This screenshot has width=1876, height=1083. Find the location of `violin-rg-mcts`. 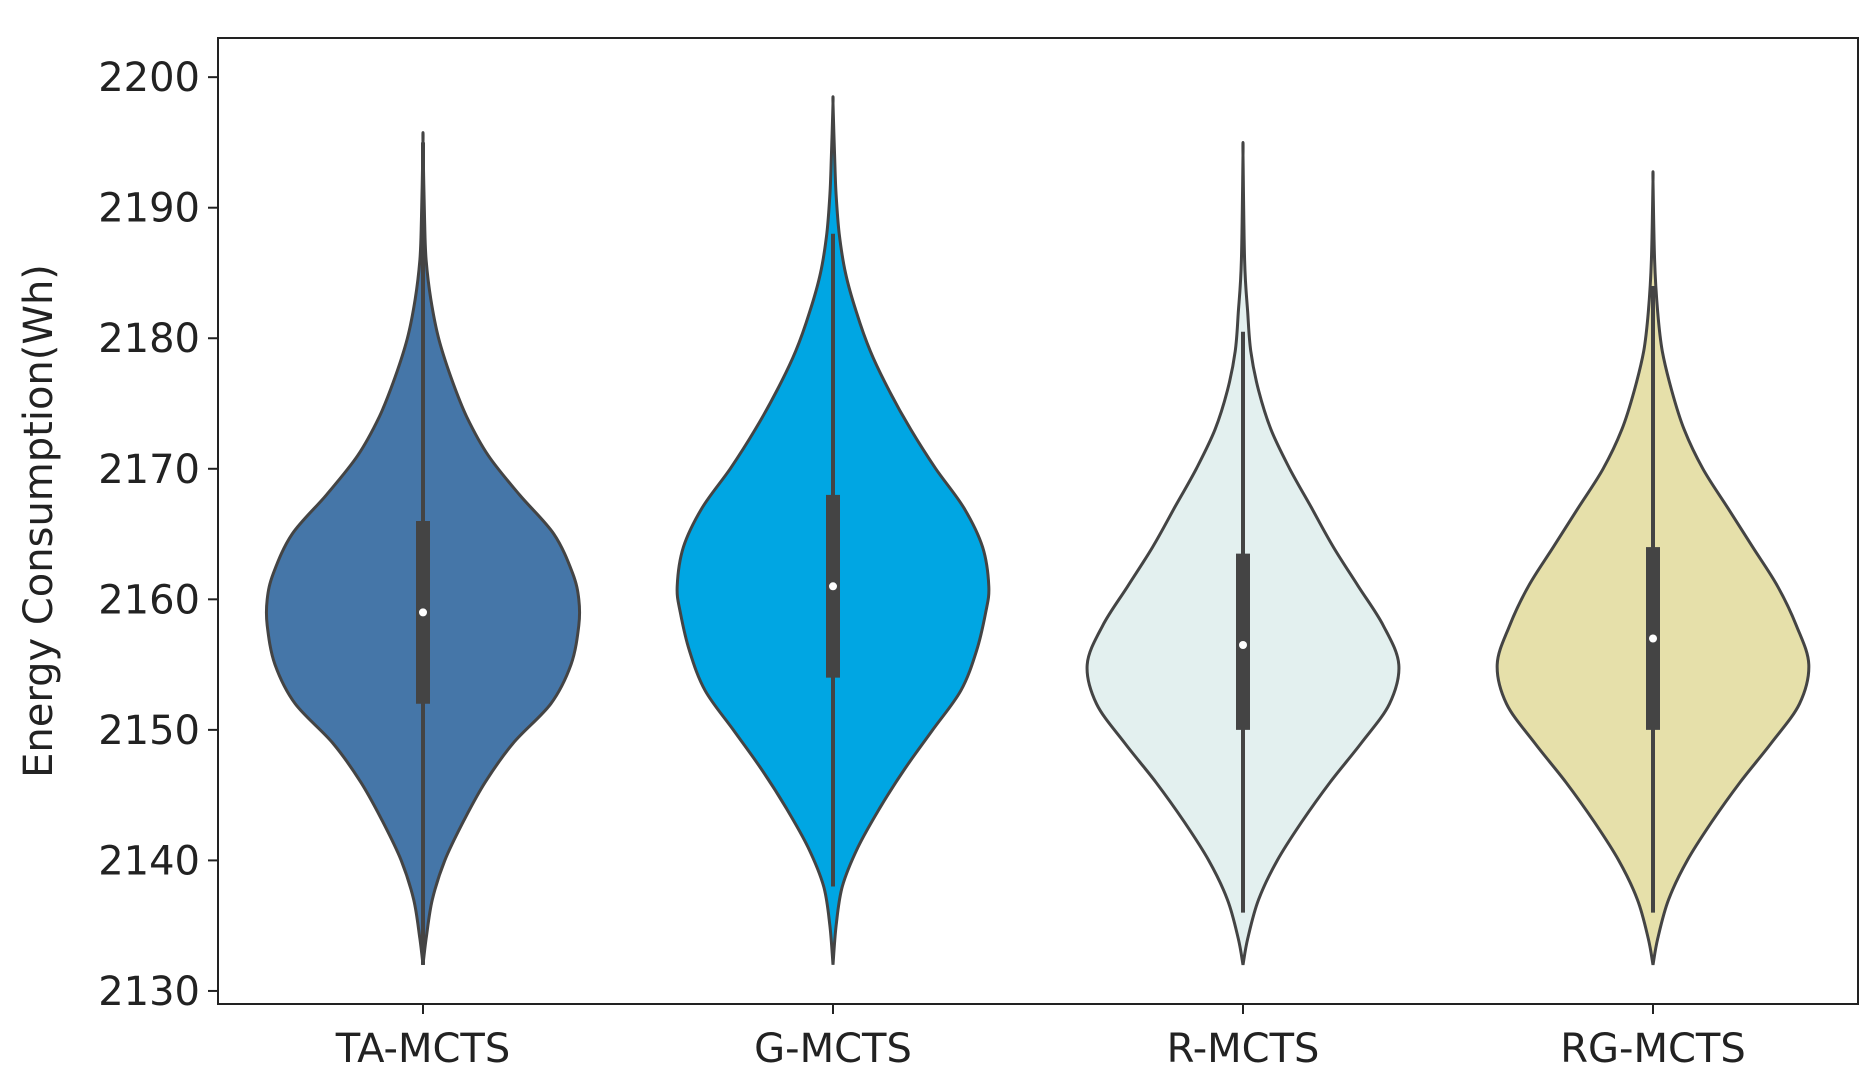

violin-rg-mcts is located at coordinates (1653, 568).